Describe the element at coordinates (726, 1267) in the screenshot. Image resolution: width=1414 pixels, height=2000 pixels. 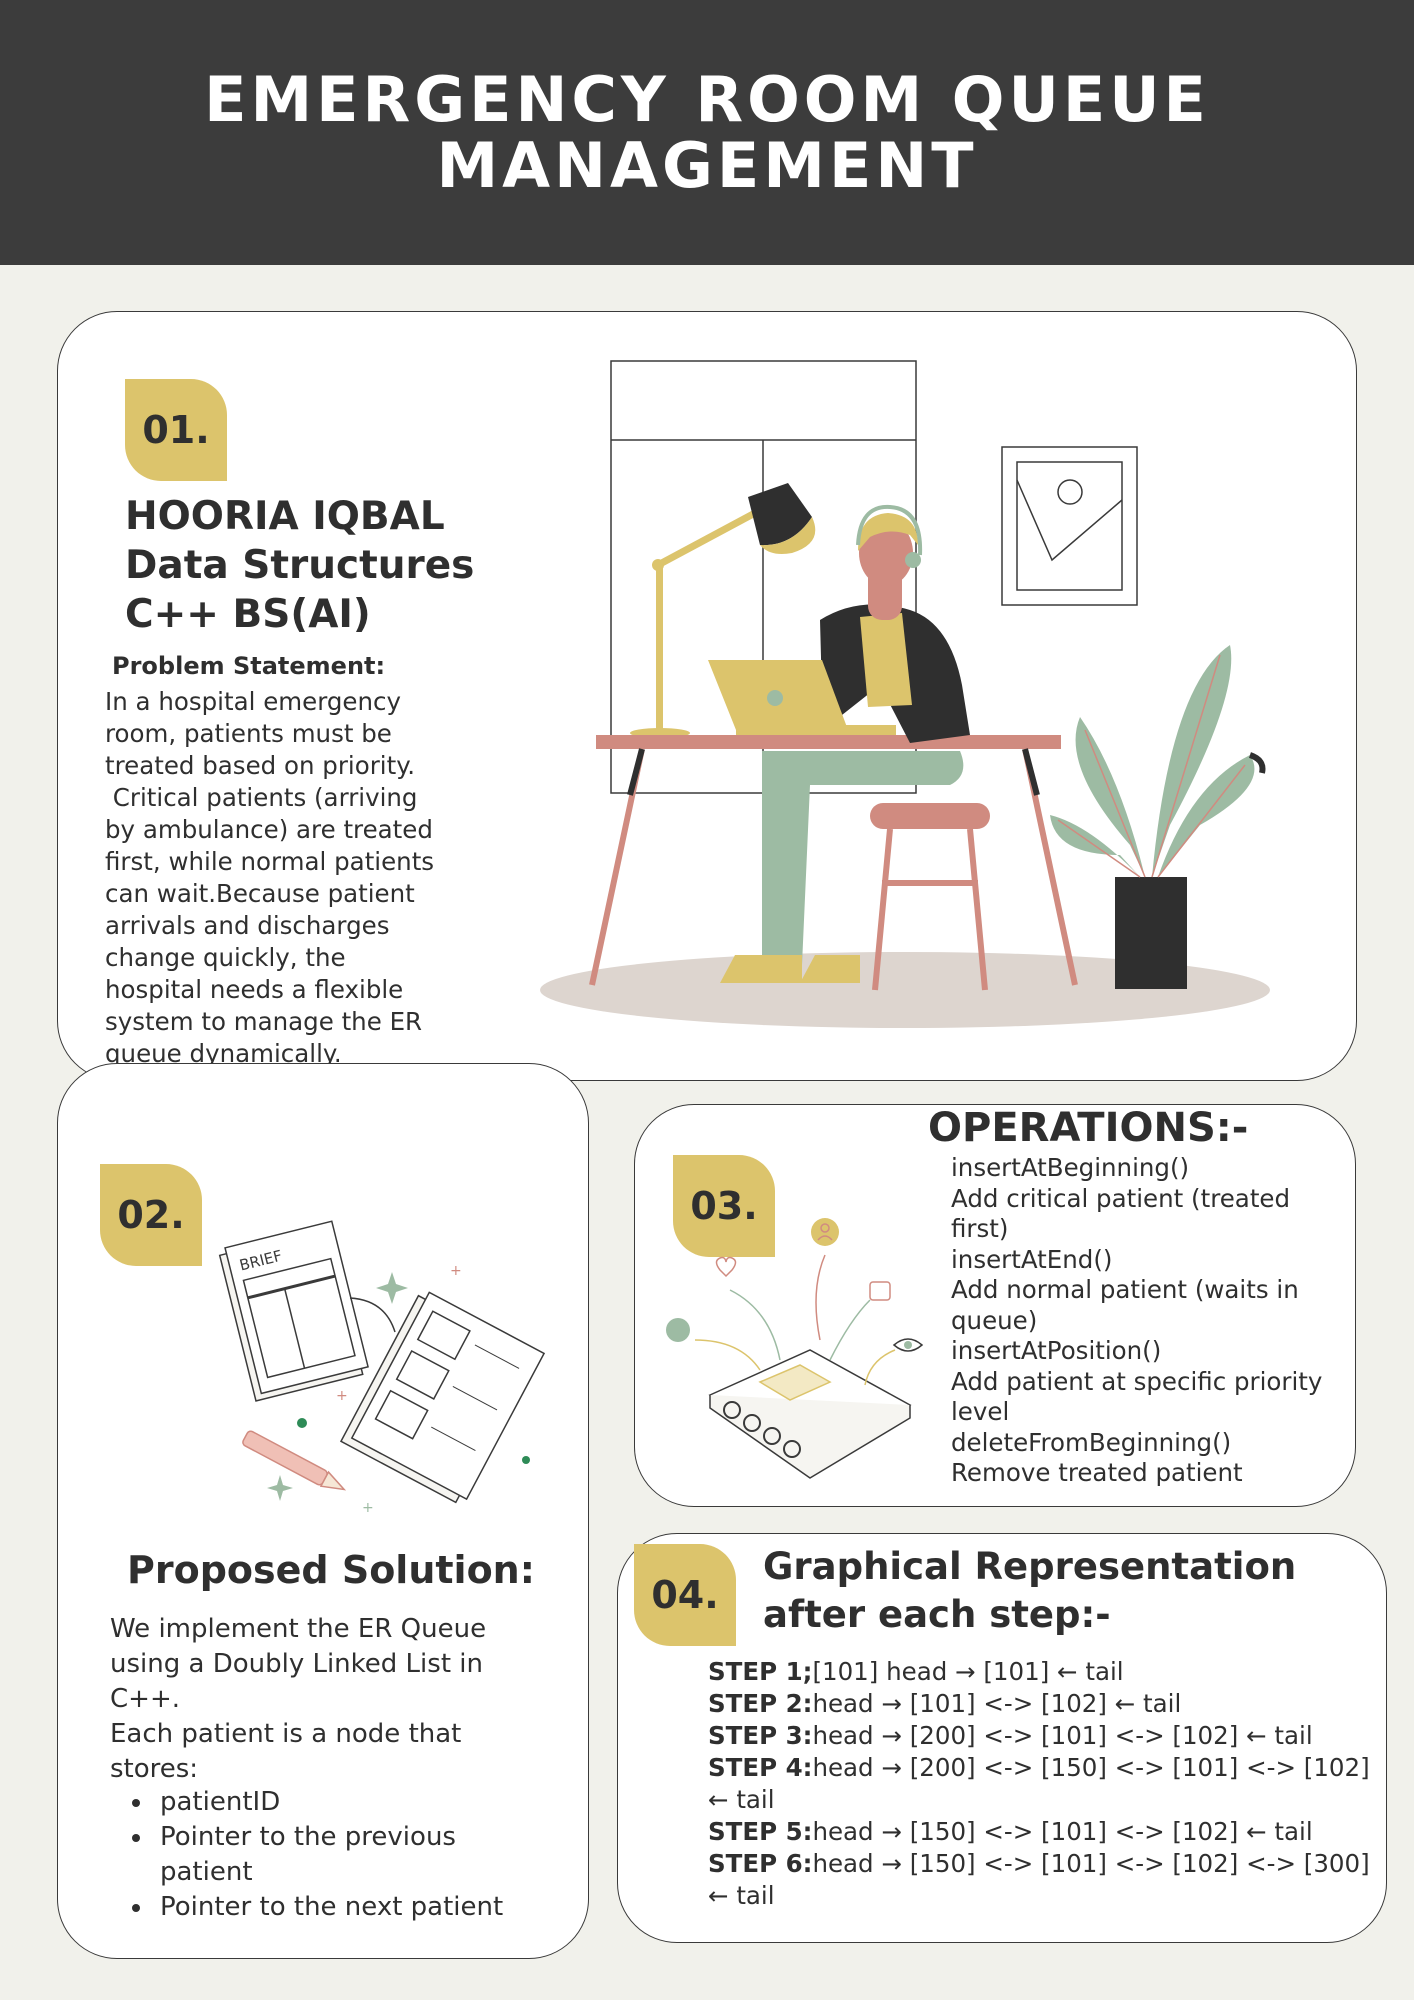
I see `heart-icon` at that location.